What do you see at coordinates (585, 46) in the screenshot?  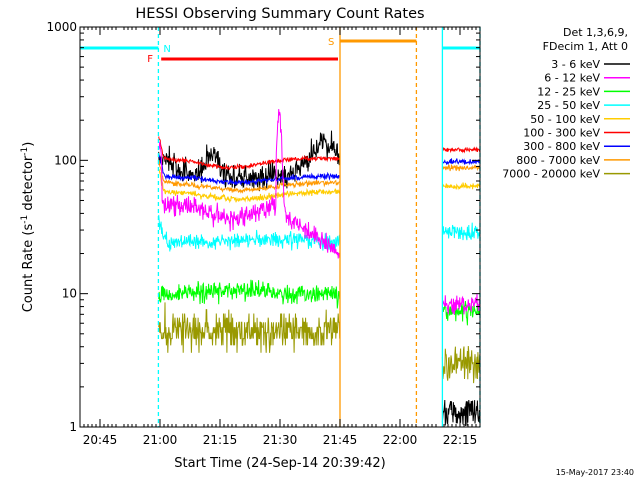 I see `legend-header-line-2: FDecim 1, Att 0` at bounding box center [585, 46].